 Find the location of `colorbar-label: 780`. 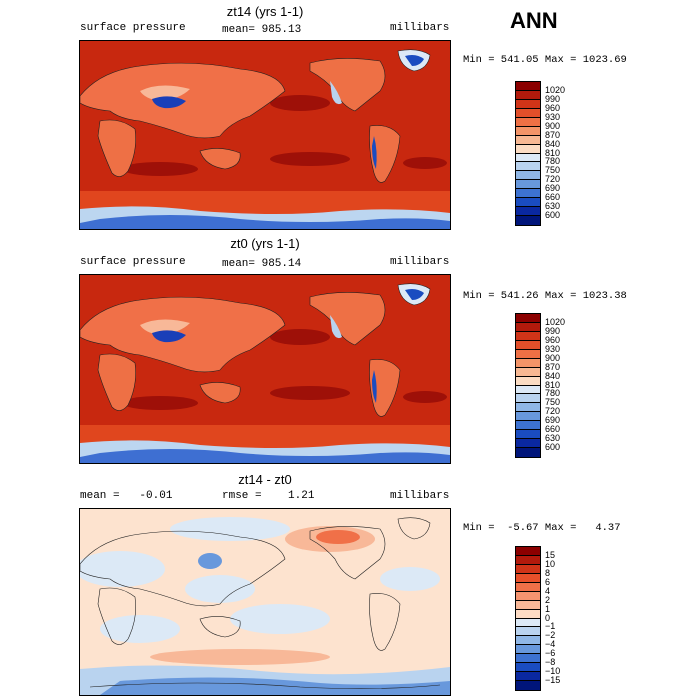

colorbar-label: 780 is located at coordinates (553, 393).